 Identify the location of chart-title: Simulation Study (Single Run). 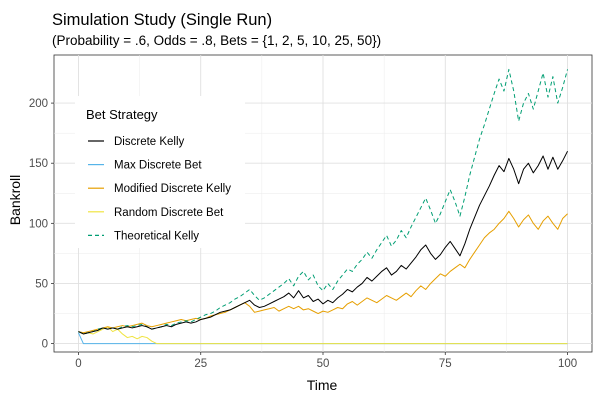
(162, 20).